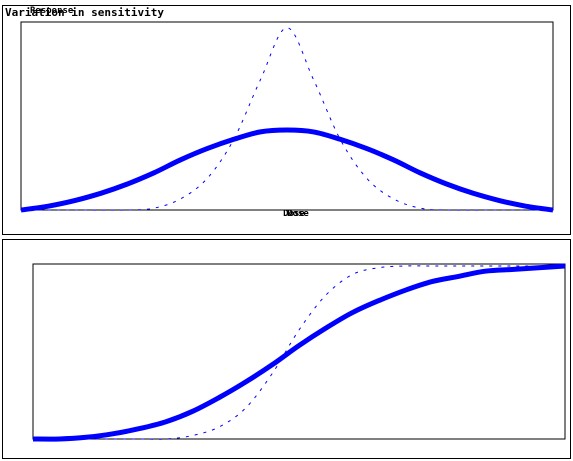 This screenshot has width=573, height=461. Describe the element at coordinates (298, 214) in the screenshot. I see `response-x-axis-label: Dose` at that location.